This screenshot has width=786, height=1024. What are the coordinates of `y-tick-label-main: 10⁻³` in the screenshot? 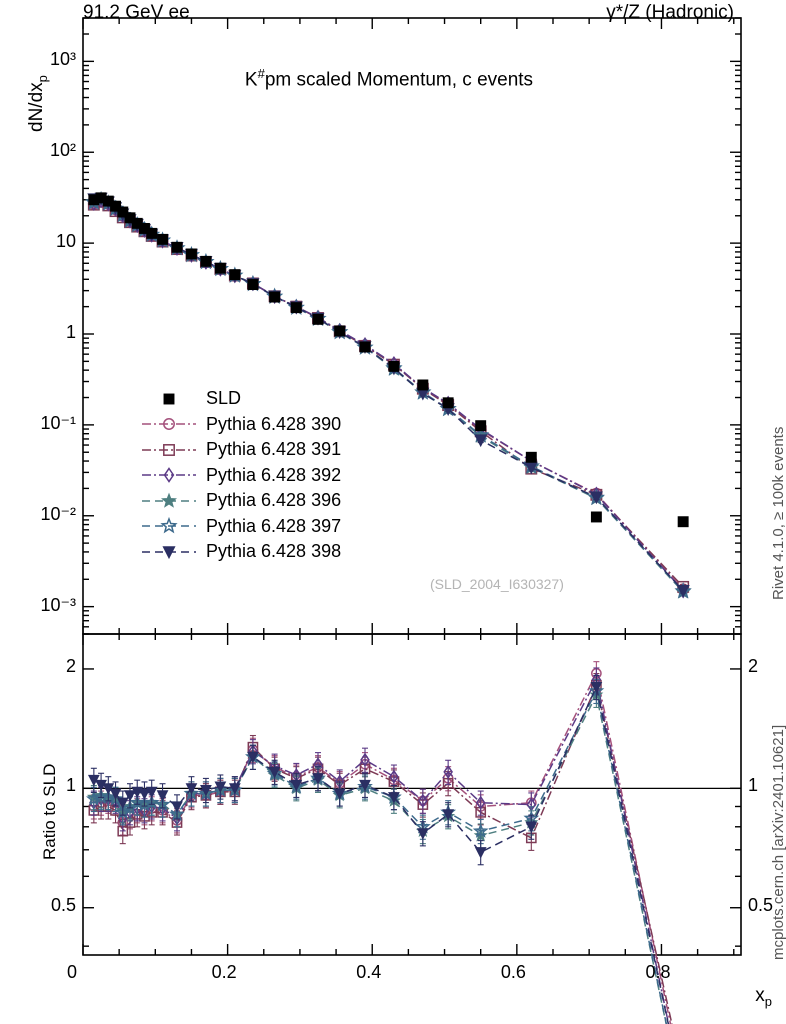 It's located at (58, 604).